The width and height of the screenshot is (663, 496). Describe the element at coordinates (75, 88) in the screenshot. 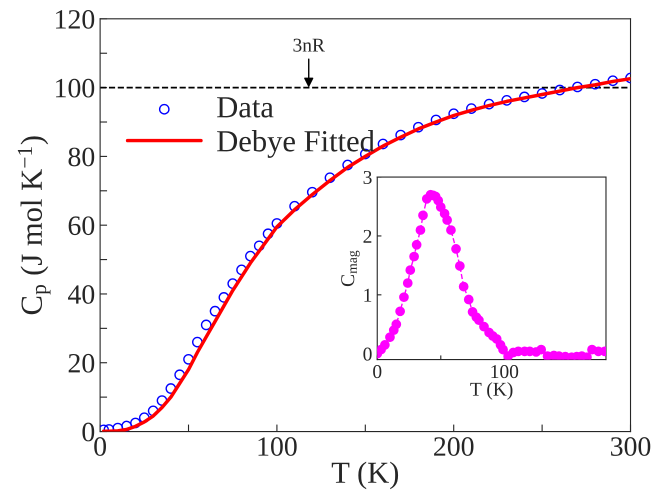

I see `y-tick-label: 100` at that location.